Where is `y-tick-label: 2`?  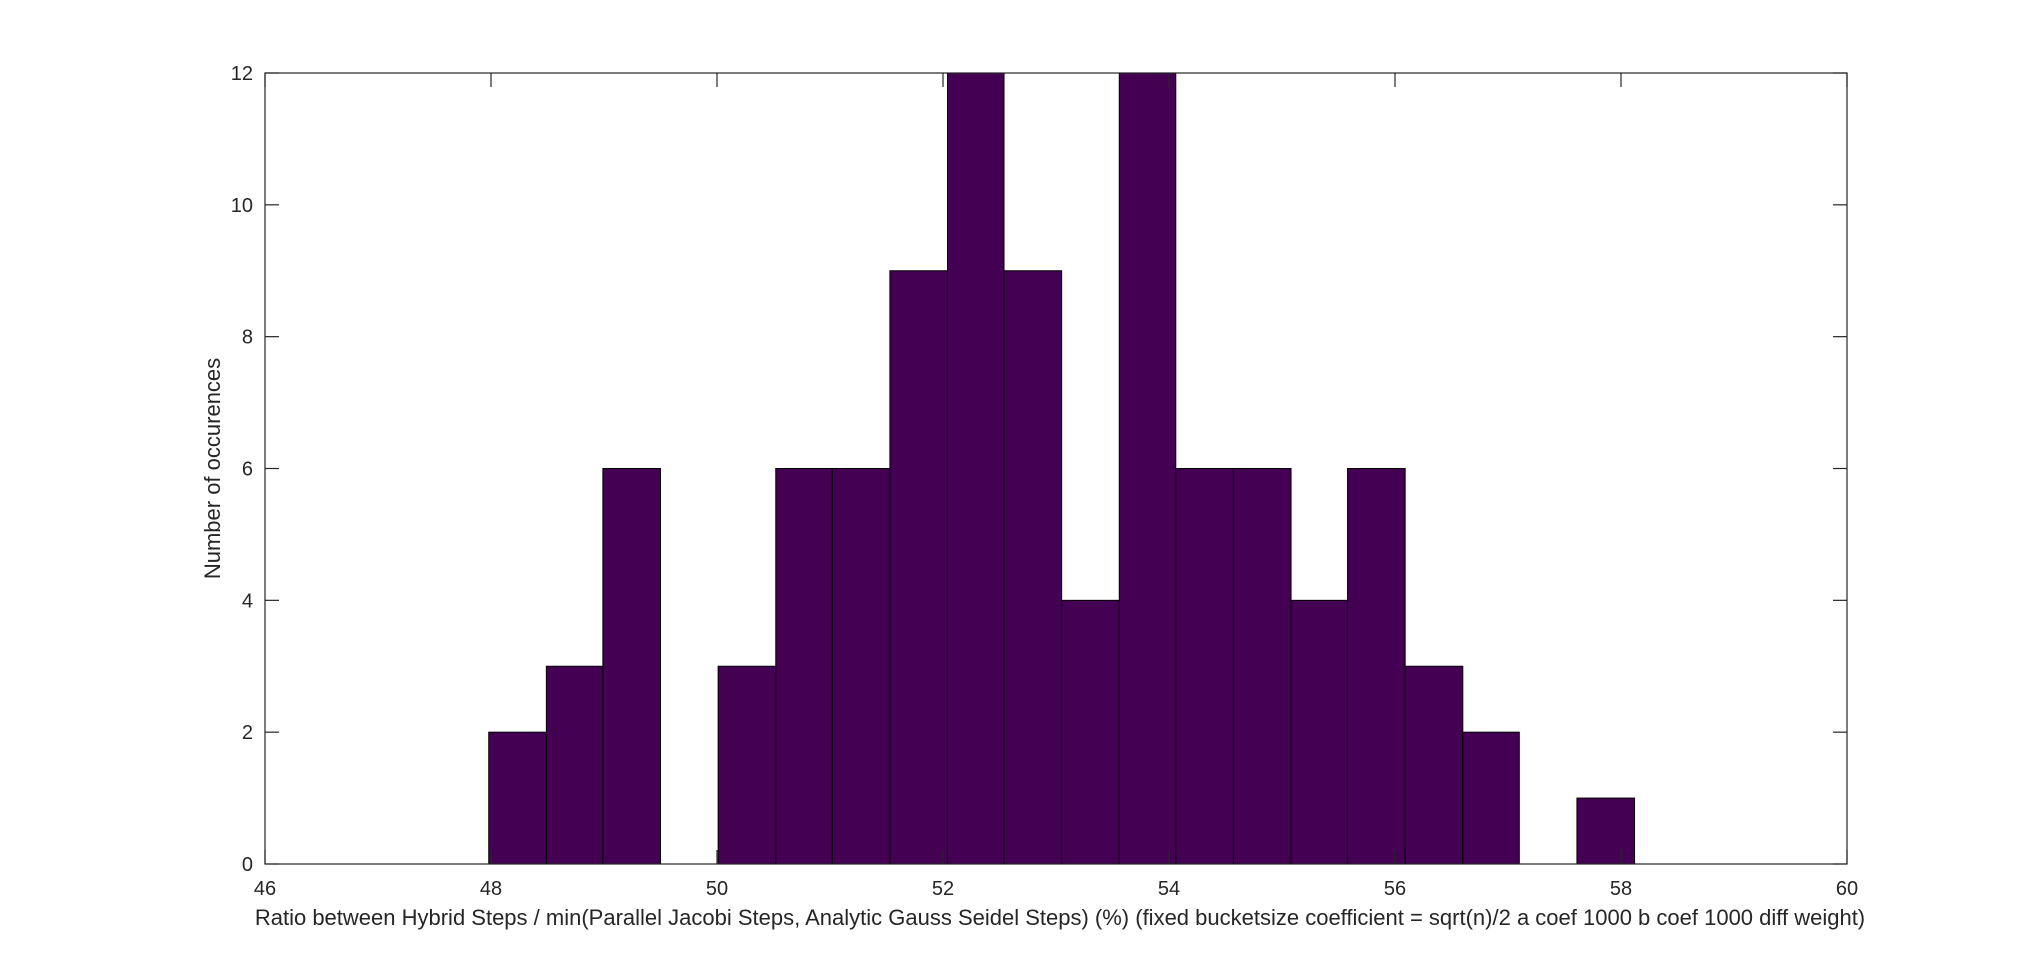 y-tick-label: 2 is located at coordinates (247, 733).